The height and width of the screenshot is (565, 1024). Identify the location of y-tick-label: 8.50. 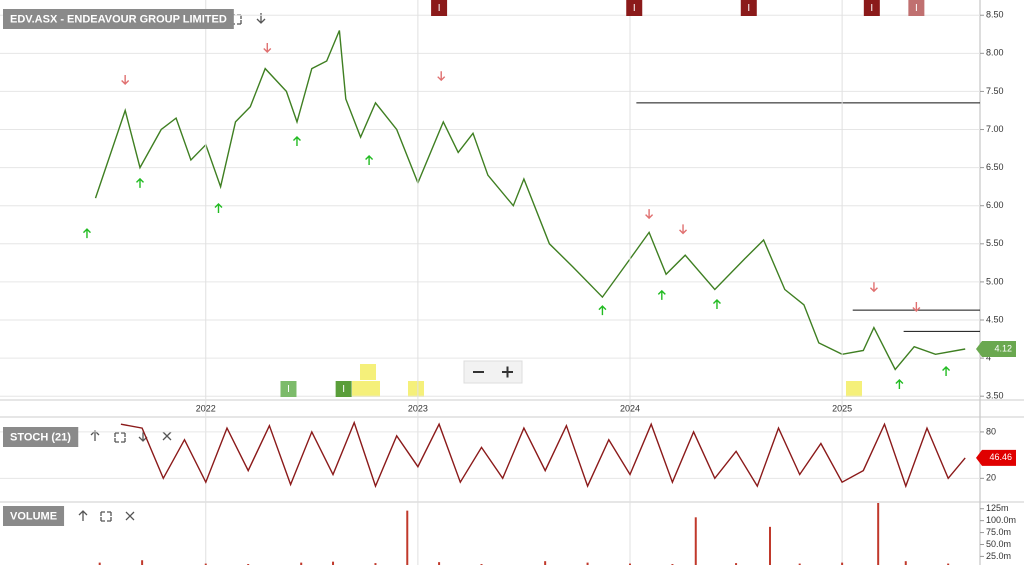
(995, 15).